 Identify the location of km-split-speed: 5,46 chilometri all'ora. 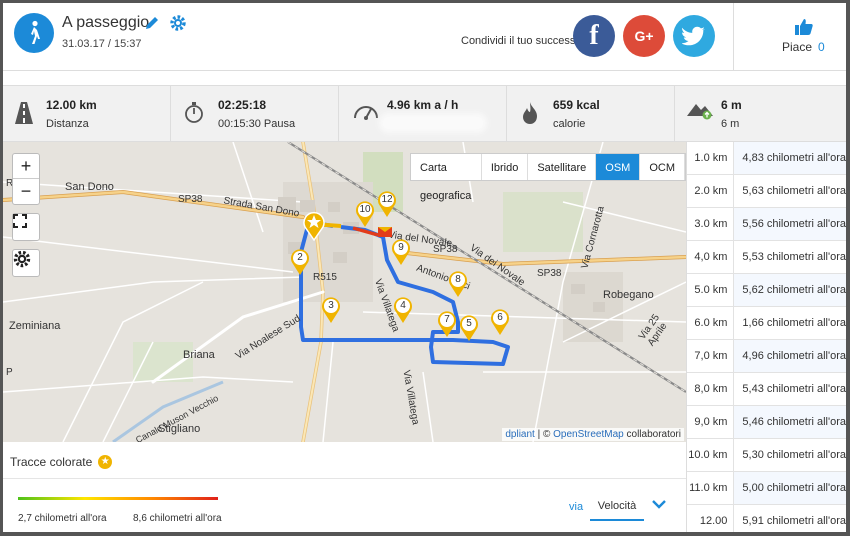
(789, 422).